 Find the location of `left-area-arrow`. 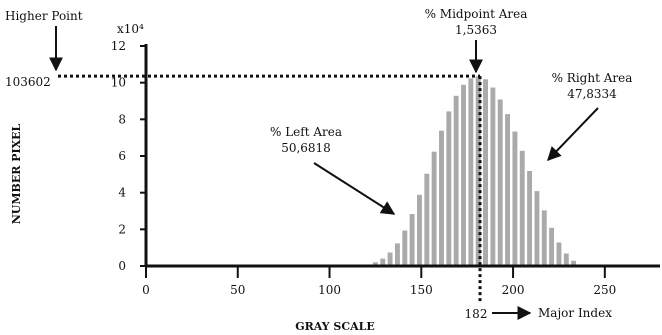

left-area-arrow is located at coordinates (354, 188).